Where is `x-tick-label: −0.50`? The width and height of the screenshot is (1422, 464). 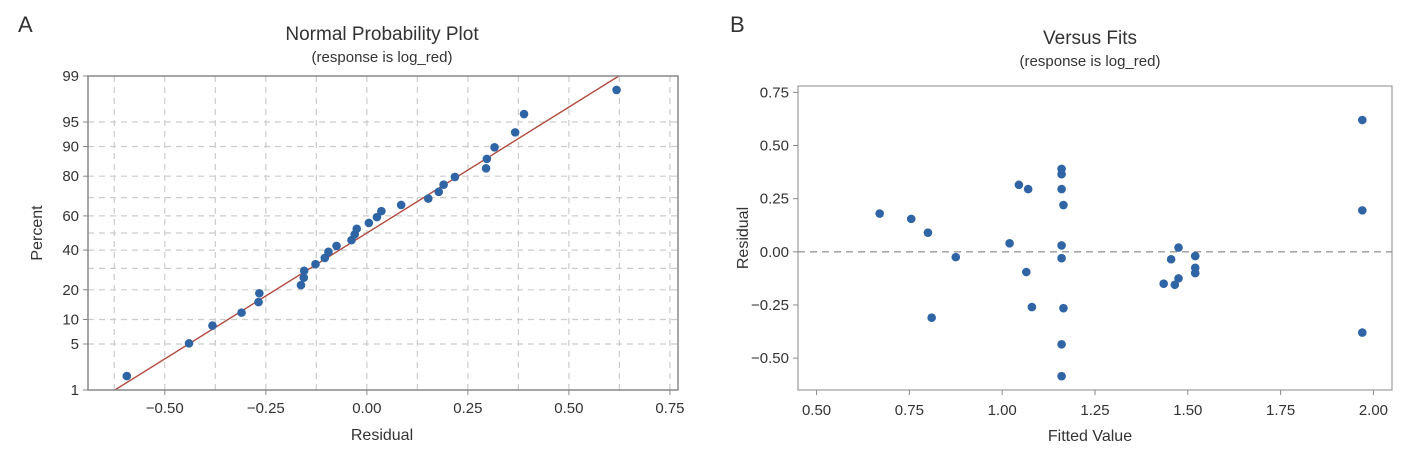
x-tick-label: −0.50 is located at coordinates (165, 408).